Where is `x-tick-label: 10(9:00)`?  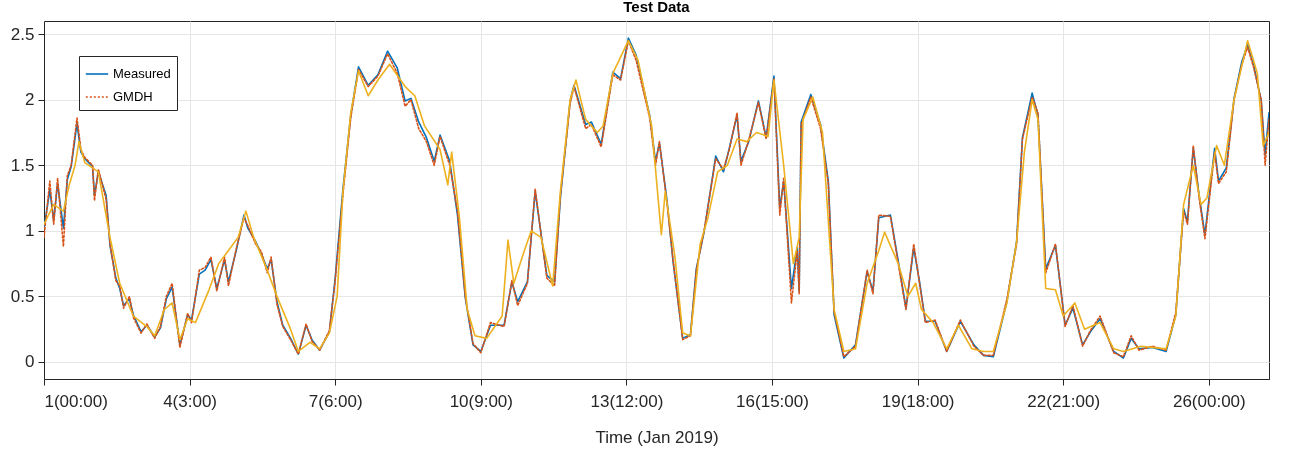 x-tick-label: 10(9:00) is located at coordinates (481, 401).